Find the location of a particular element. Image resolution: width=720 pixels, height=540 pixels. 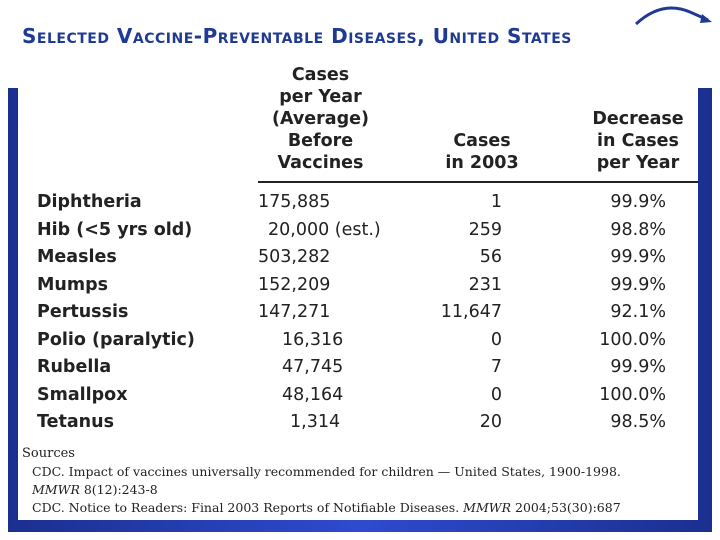

source-line-2: MMWR 8(12):243-8 is located at coordinates (95, 489).